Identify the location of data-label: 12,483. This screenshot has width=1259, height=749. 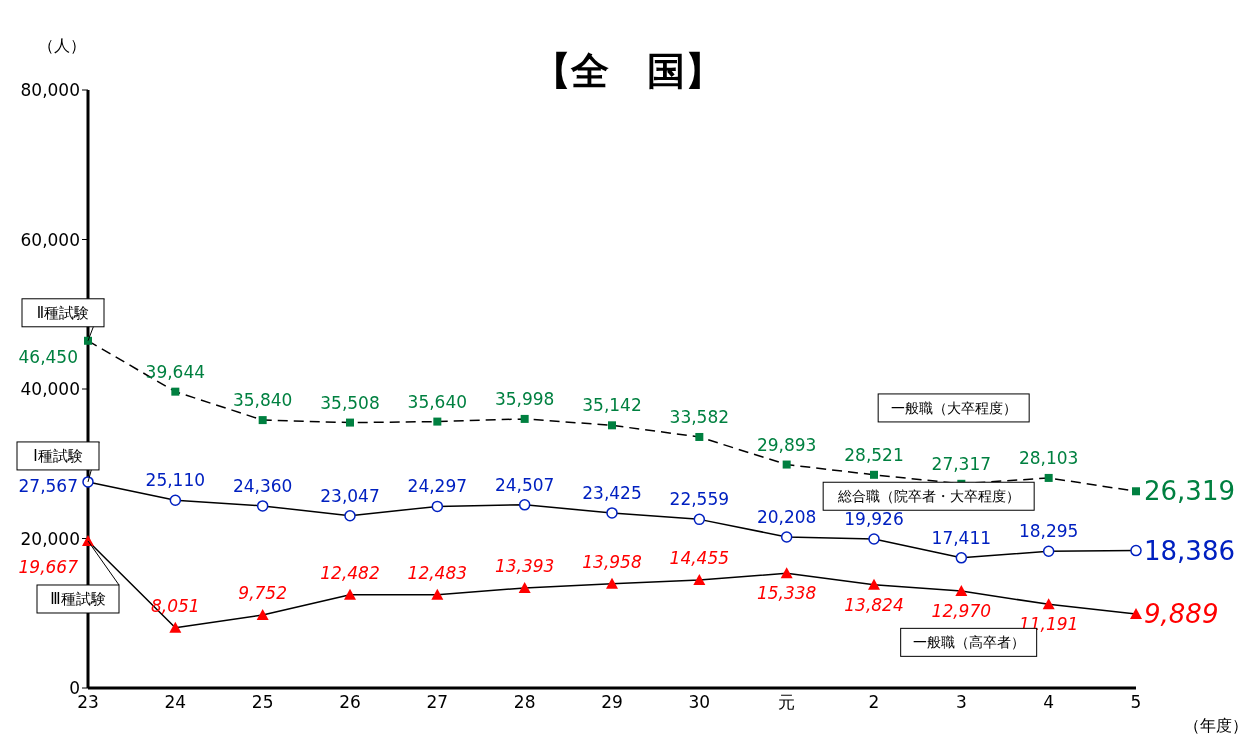
(437, 572).